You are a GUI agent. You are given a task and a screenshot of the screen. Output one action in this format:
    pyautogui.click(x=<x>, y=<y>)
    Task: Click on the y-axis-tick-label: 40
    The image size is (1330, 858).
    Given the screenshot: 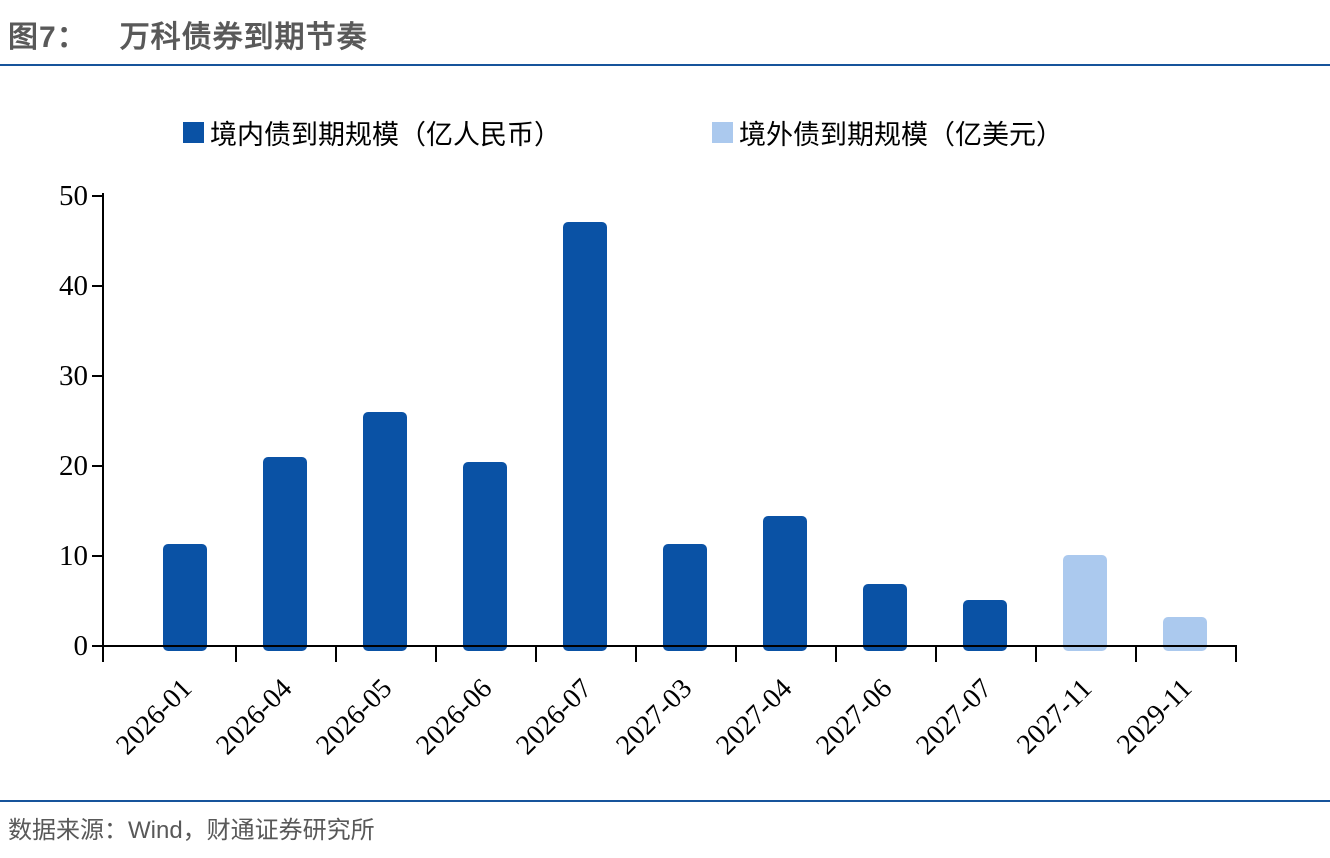 What is the action you would take?
    pyautogui.click(x=73, y=286)
    